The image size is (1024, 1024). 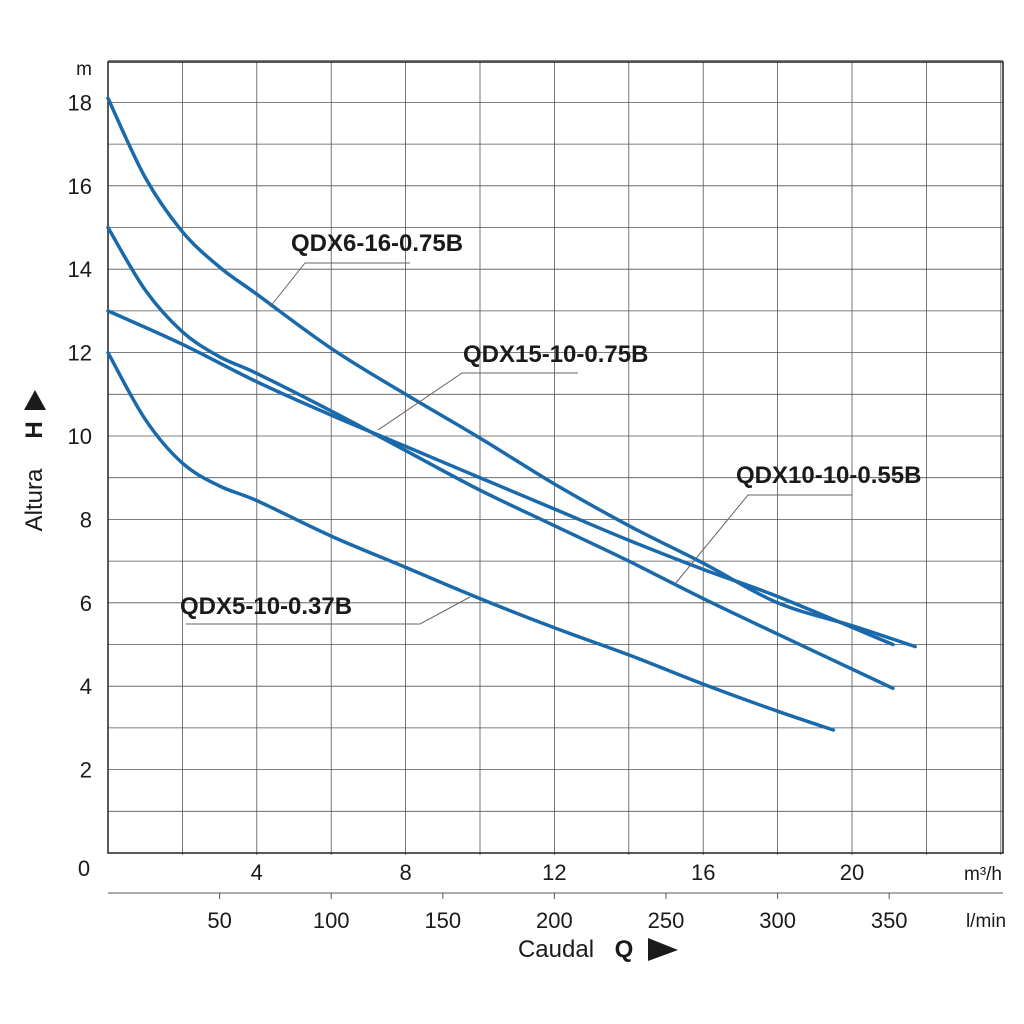 I want to click on x-tick-label: 20, so click(x=852, y=872).